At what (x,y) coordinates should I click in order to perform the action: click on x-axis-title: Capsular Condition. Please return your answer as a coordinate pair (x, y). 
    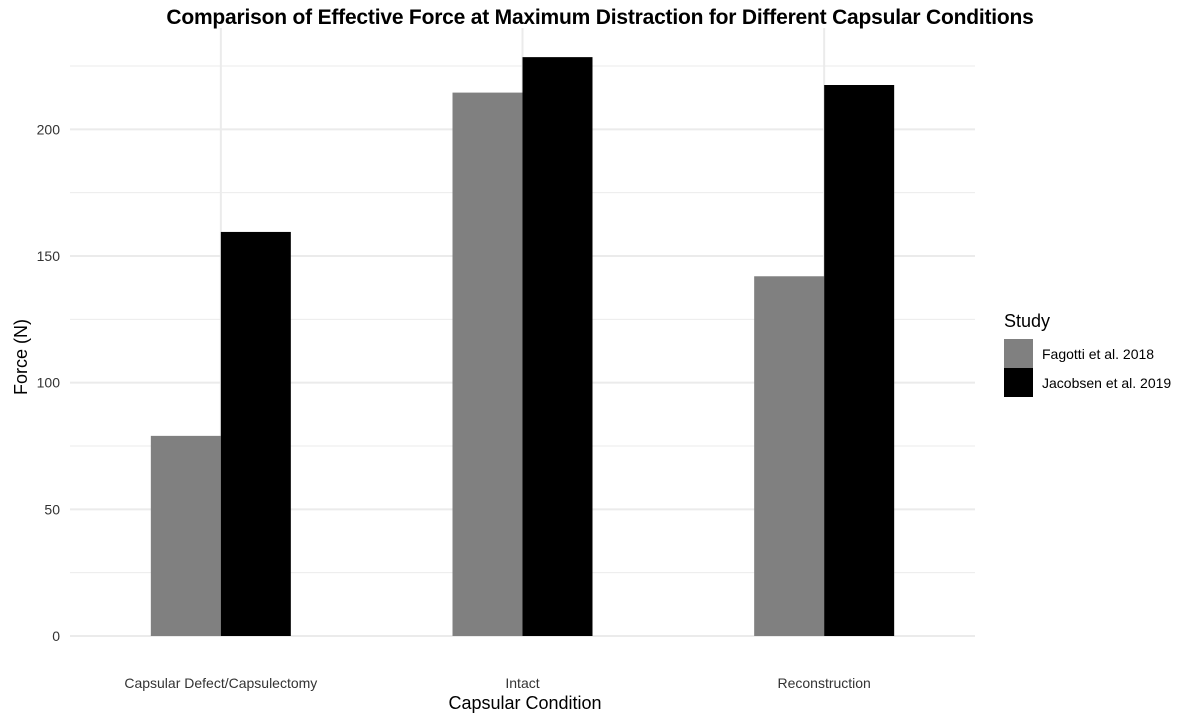
    Looking at the image, I should click on (524, 703).